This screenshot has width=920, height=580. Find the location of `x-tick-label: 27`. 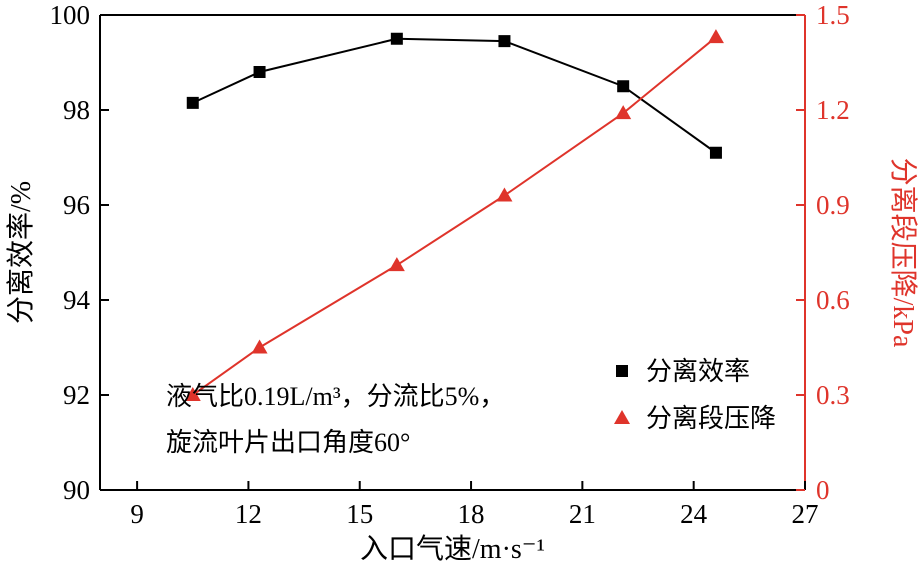

x-tick-label: 27 is located at coordinates (805, 514).